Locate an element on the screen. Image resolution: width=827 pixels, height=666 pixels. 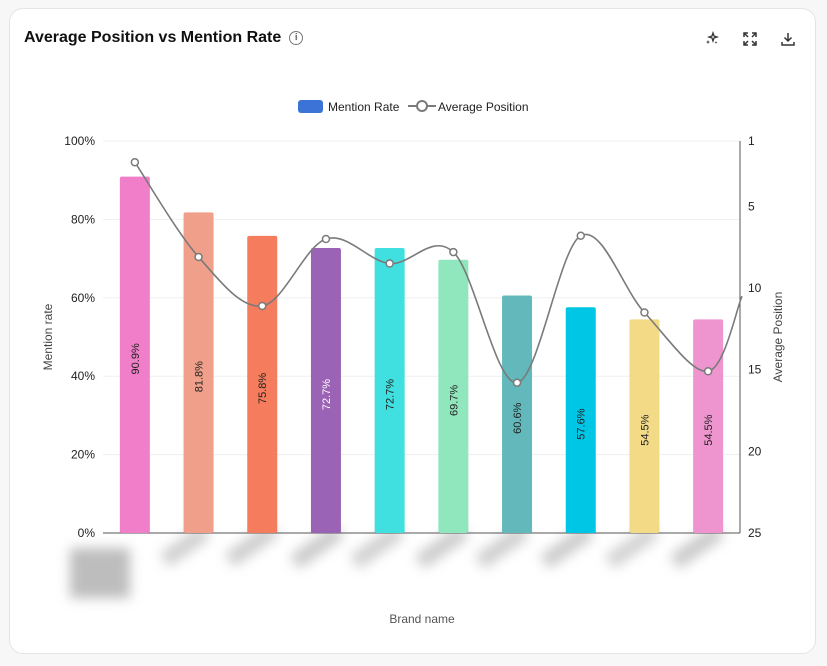
chart-title-row: Average Position vs Mention Rate i is located at coordinates (164, 38).